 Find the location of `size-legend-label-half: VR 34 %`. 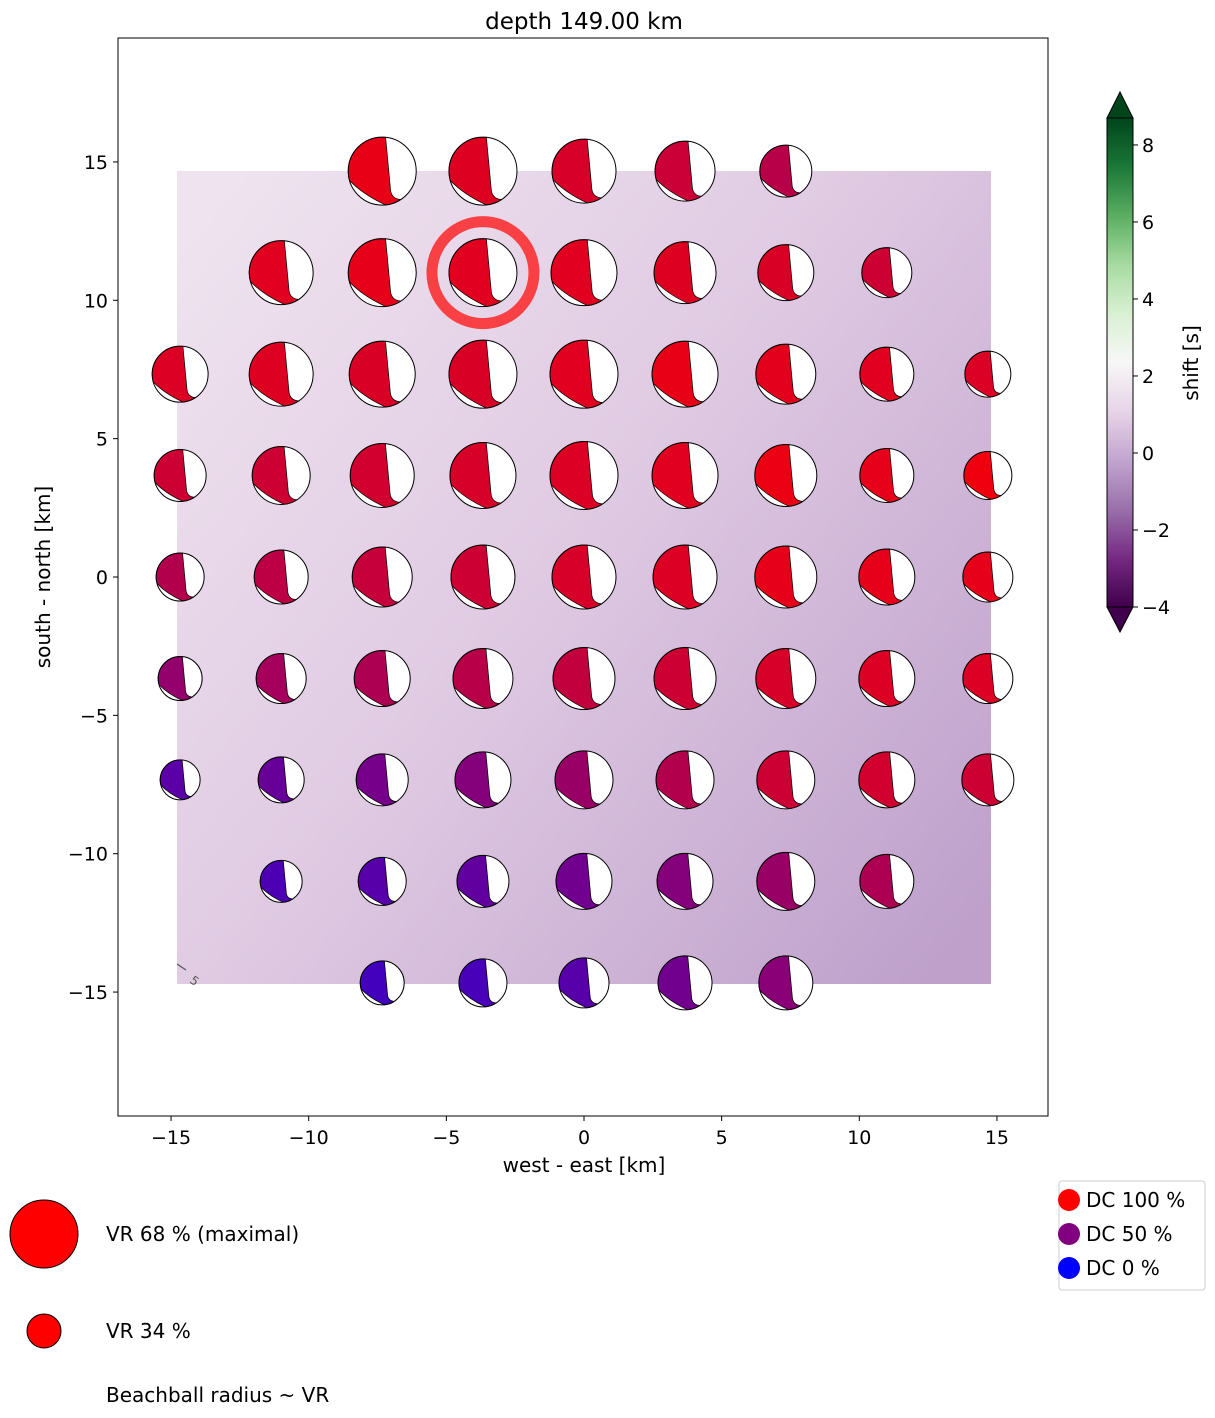

size-legend-label-half: VR 34 % is located at coordinates (148, 1331).